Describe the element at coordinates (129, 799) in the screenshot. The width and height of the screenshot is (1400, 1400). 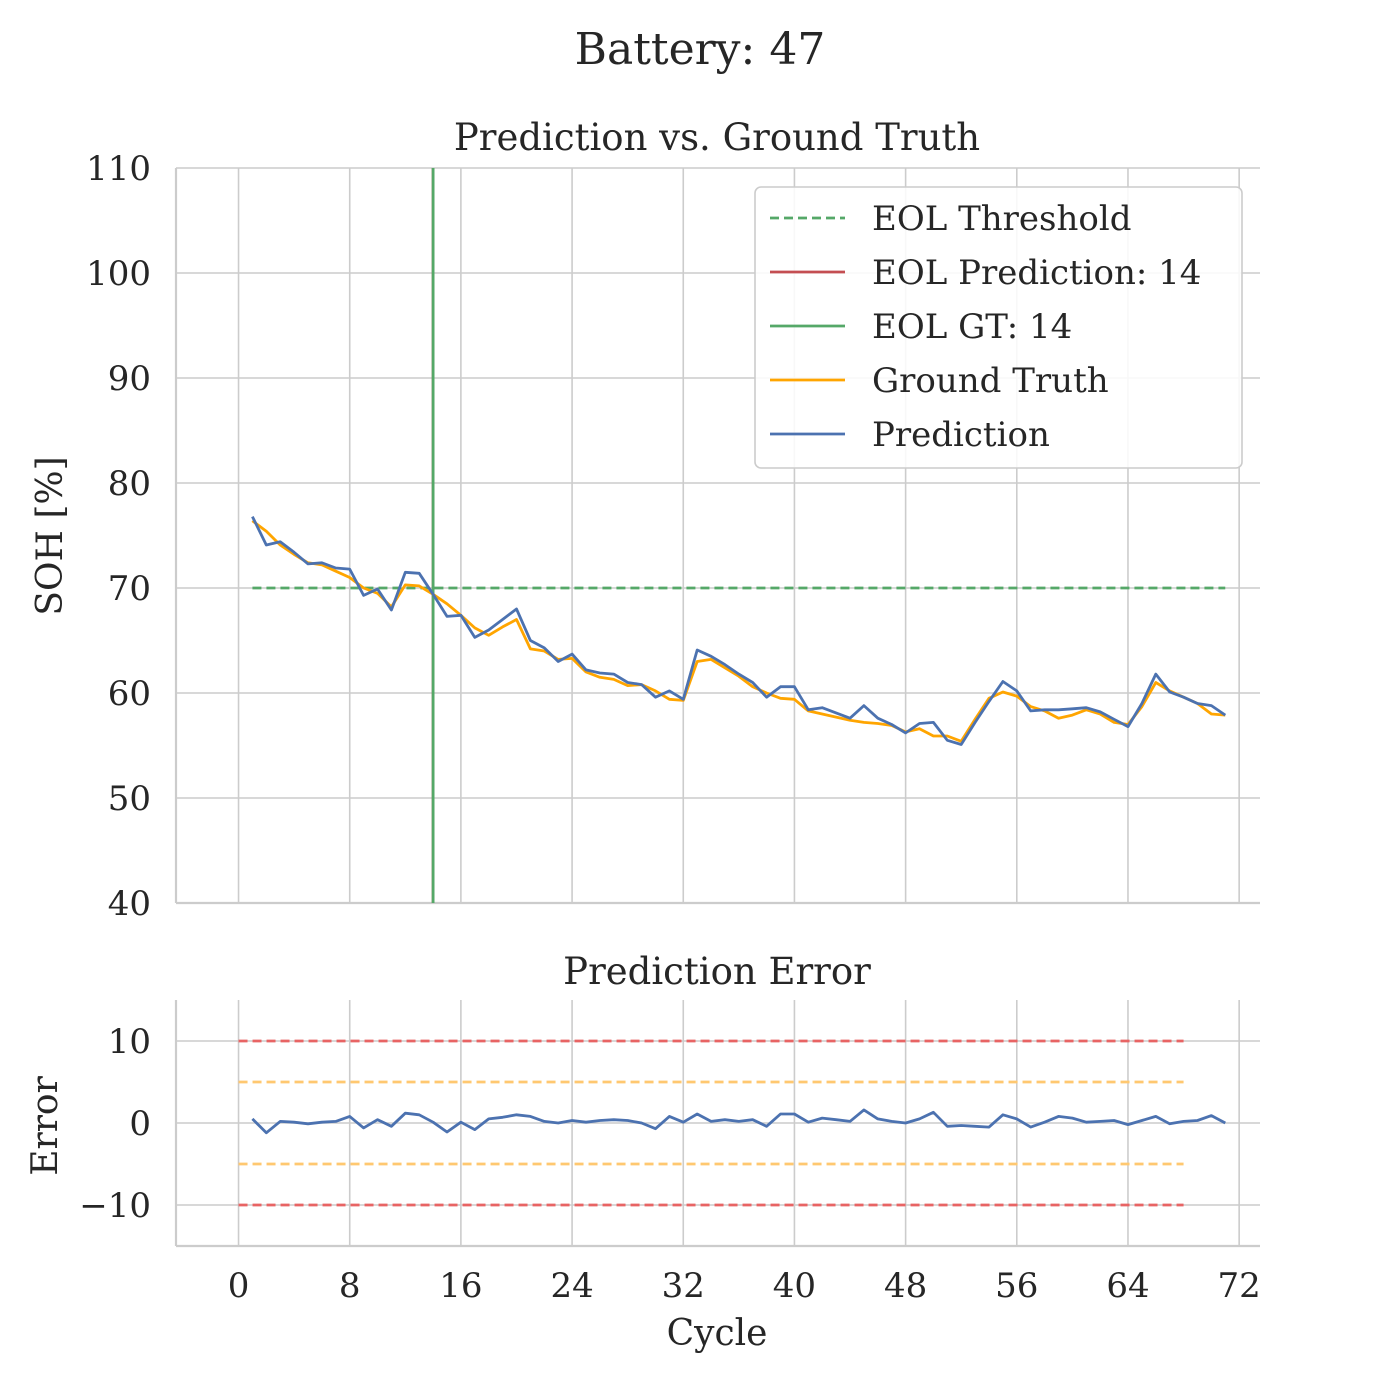
I see `soh-y-tick-label: 50` at that location.